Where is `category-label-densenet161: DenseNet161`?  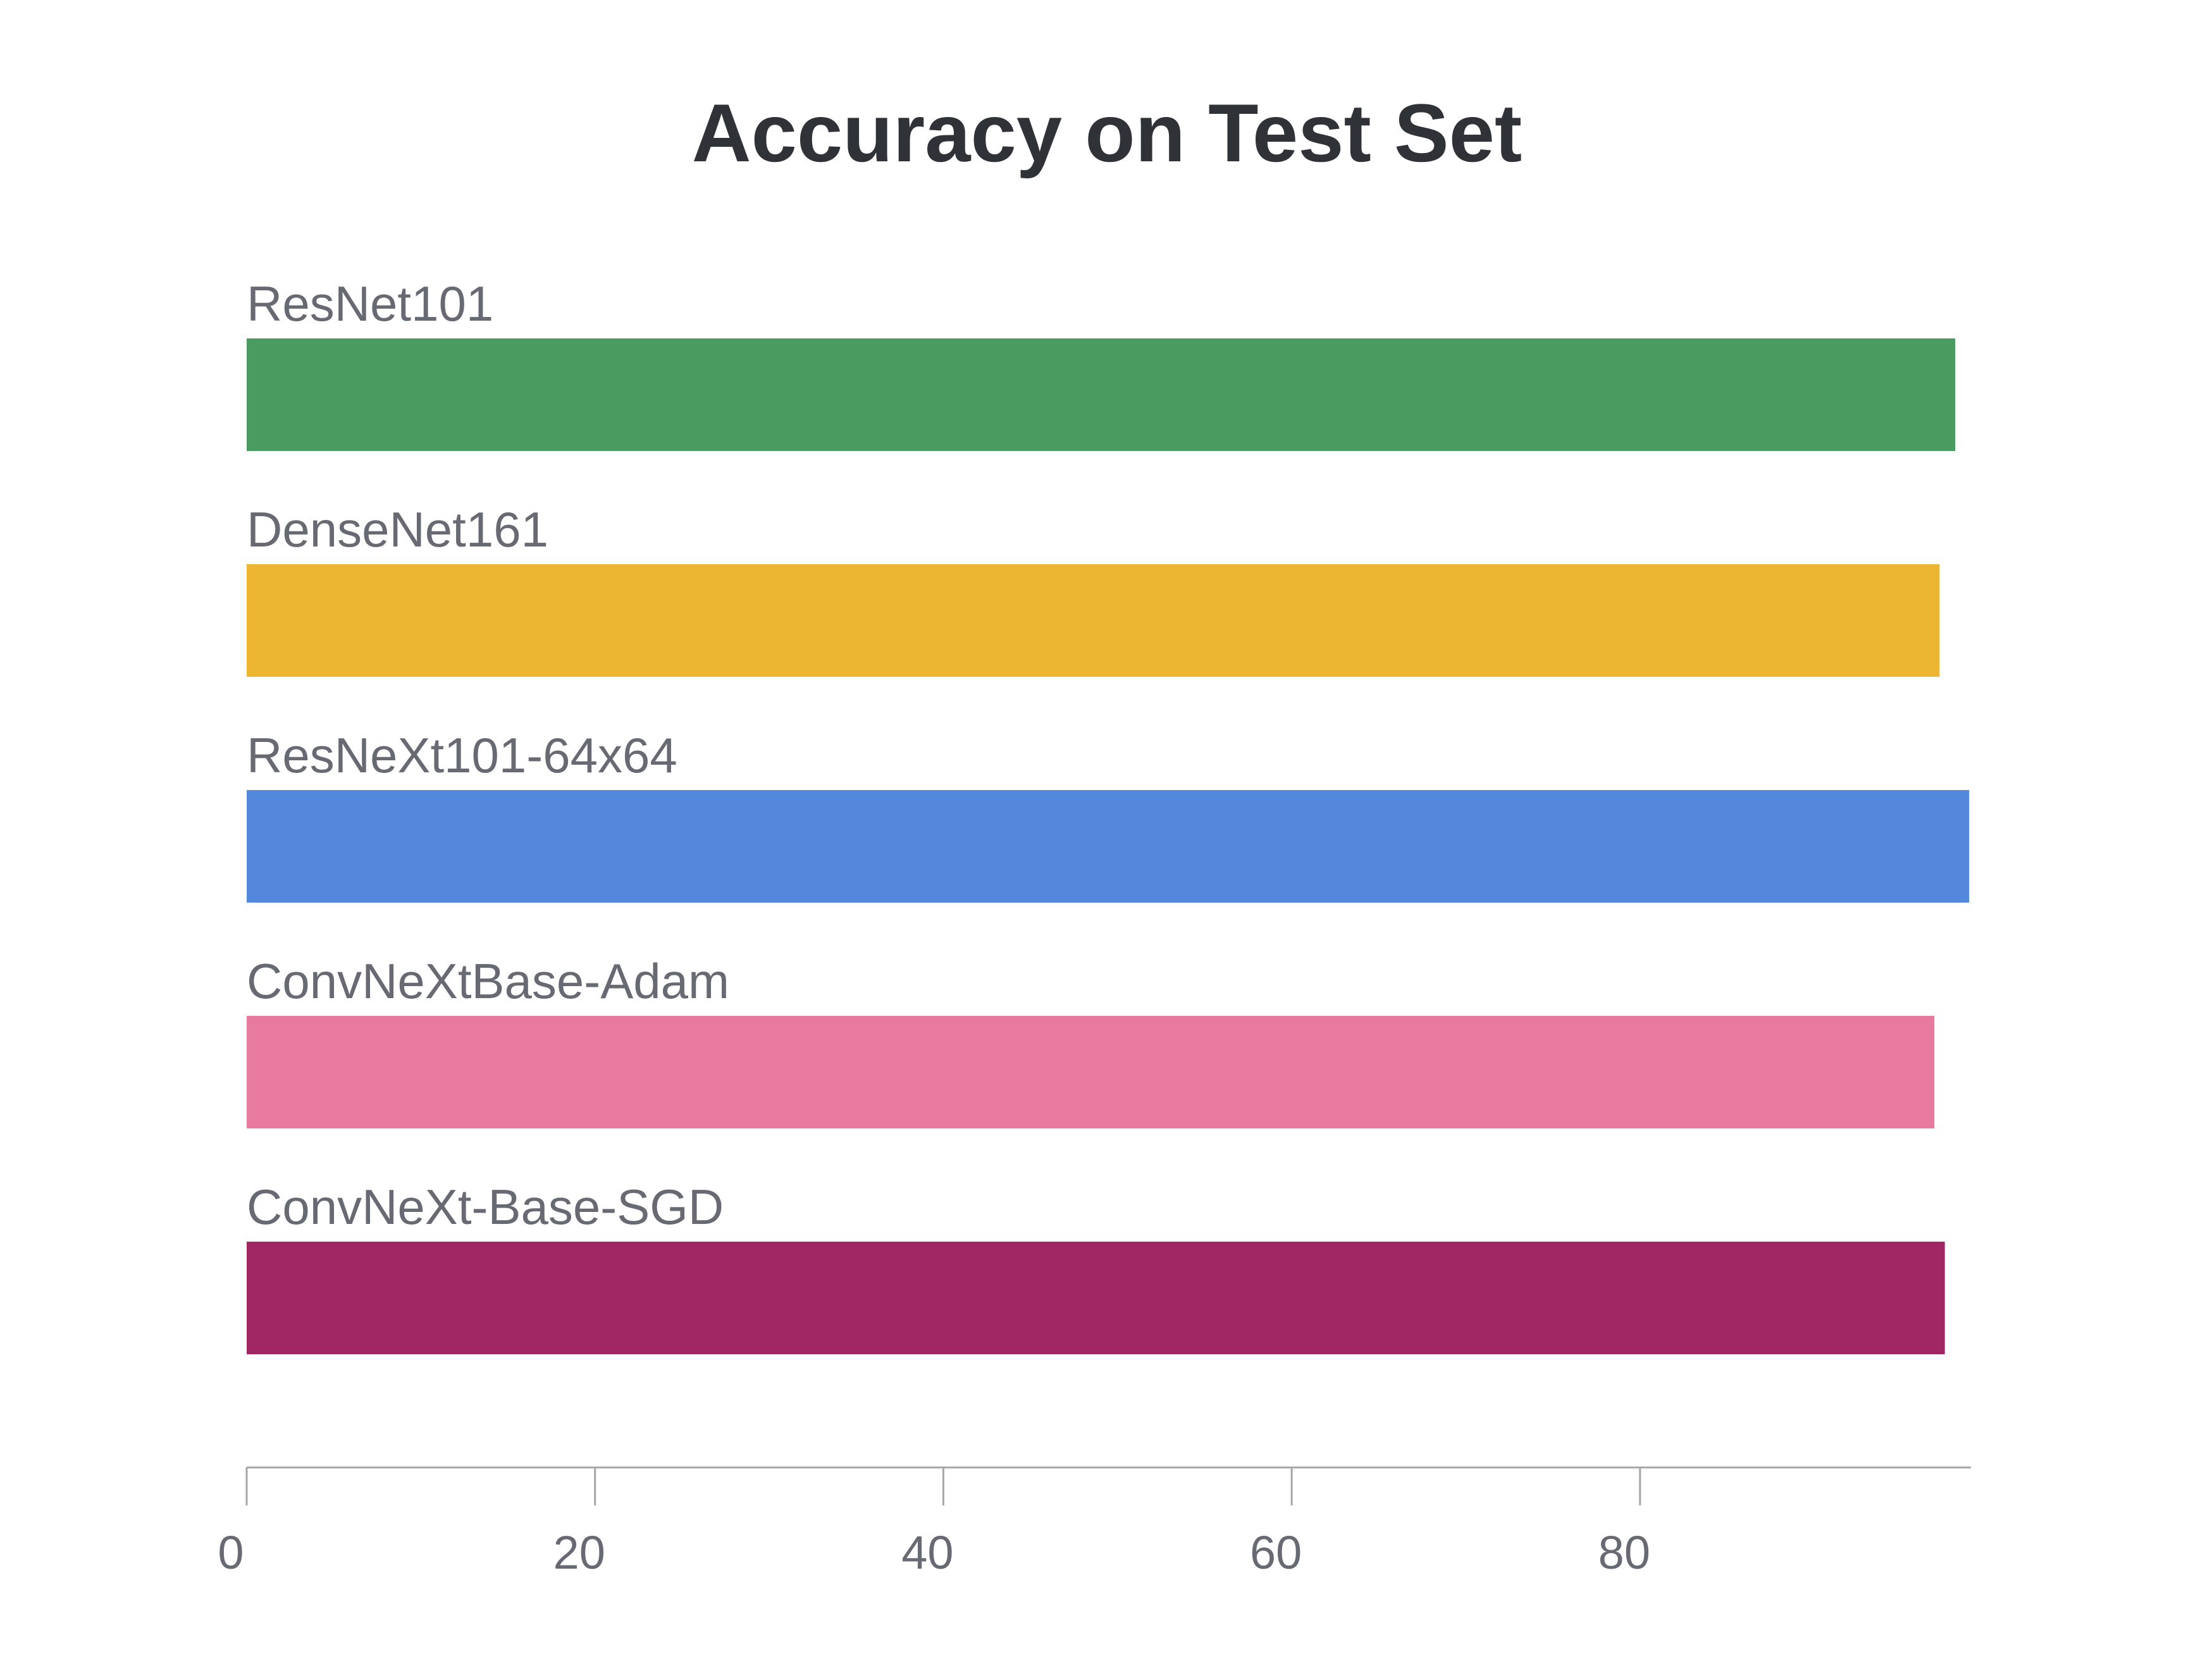
category-label-densenet161: DenseNet161 is located at coordinates (397, 529).